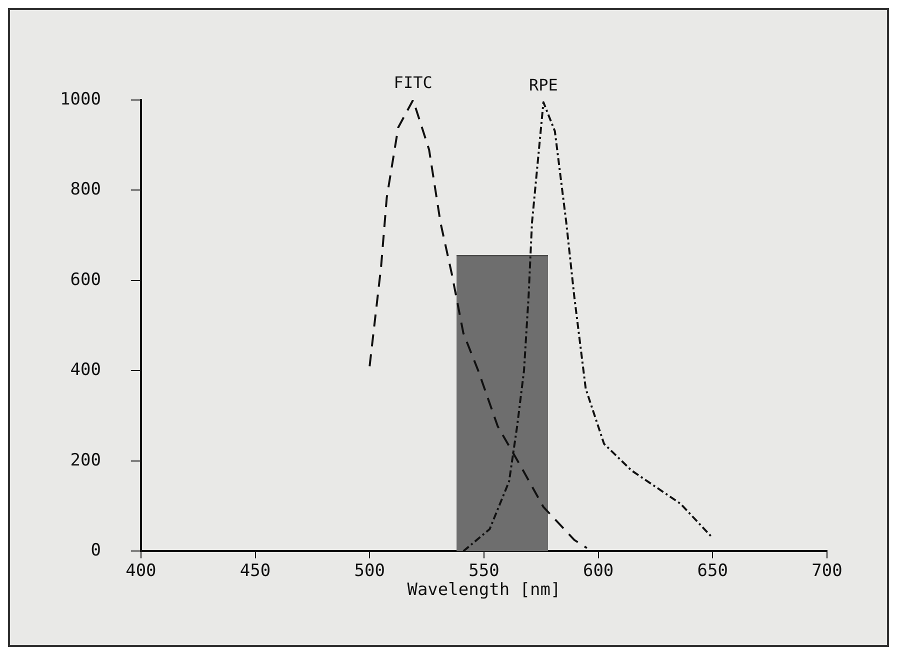 This screenshot has width=897, height=655. Describe the element at coordinates (85, 190) in the screenshot. I see `y-tick-label: 800` at that location.